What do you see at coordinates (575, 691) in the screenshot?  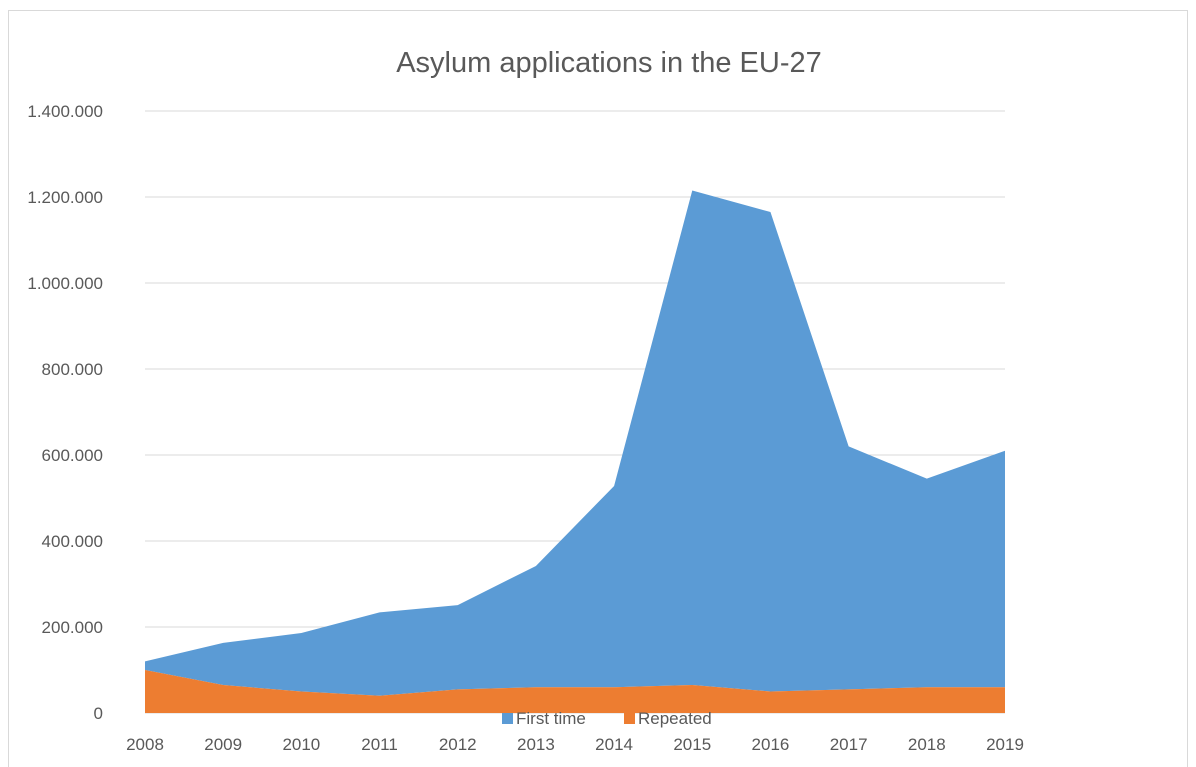 I see `area-repeated` at bounding box center [575, 691].